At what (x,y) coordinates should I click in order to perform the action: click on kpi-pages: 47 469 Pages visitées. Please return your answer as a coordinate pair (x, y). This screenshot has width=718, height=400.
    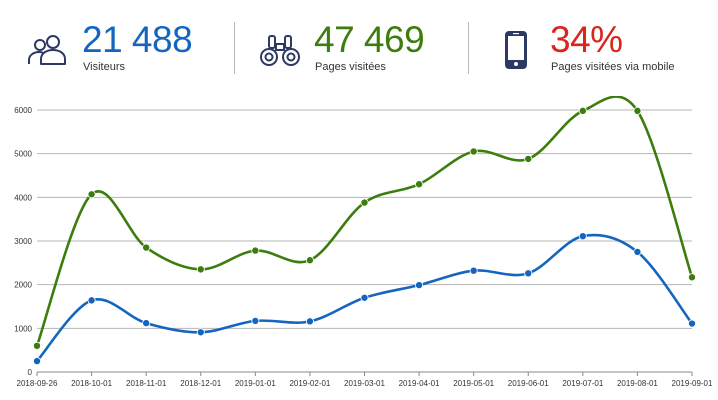
    Looking at the image, I should click on (358, 46).